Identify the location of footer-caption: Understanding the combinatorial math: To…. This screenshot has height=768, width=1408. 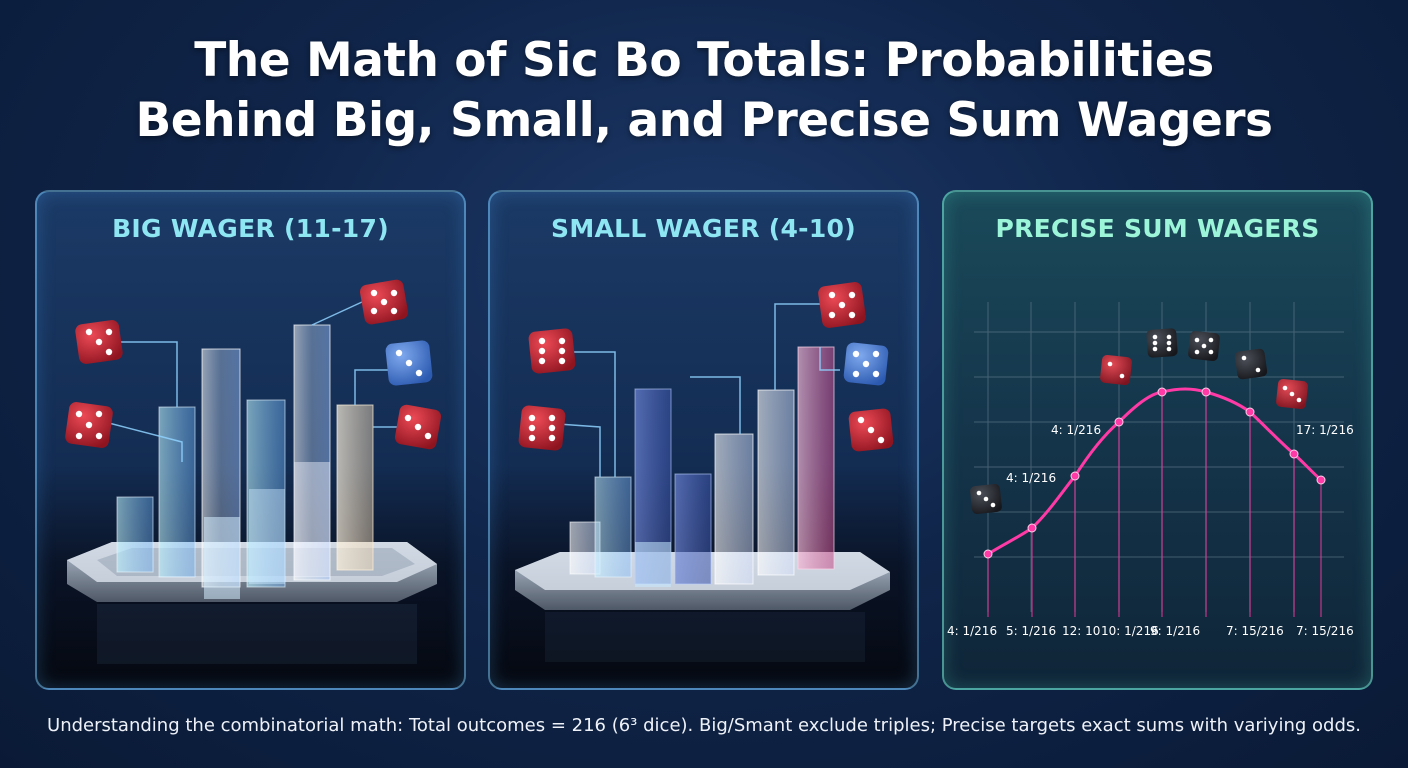
(704, 725).